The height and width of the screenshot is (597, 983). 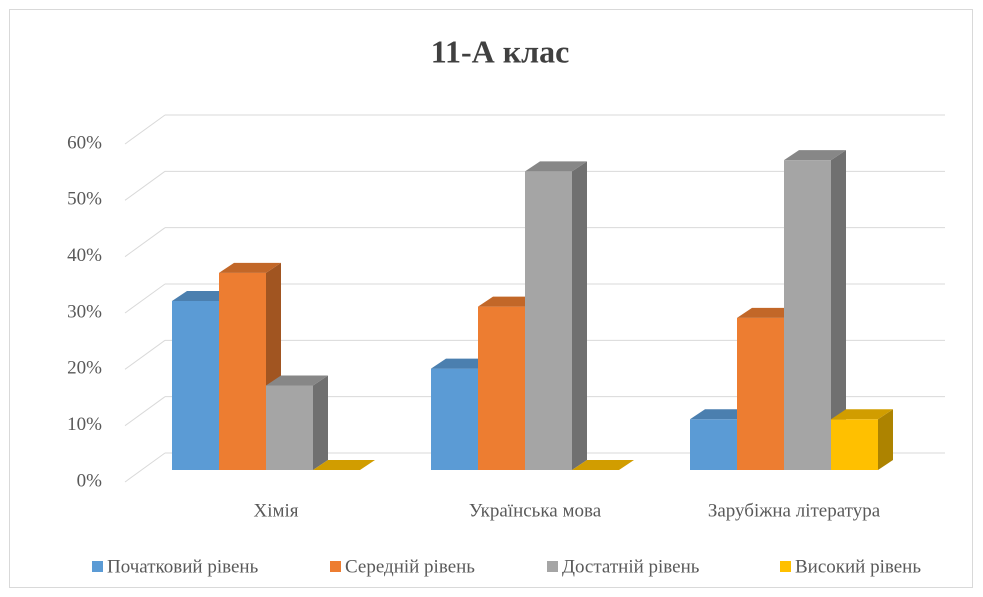 I want to click on x-tick-label: Зарубіжна література, so click(x=794, y=510).